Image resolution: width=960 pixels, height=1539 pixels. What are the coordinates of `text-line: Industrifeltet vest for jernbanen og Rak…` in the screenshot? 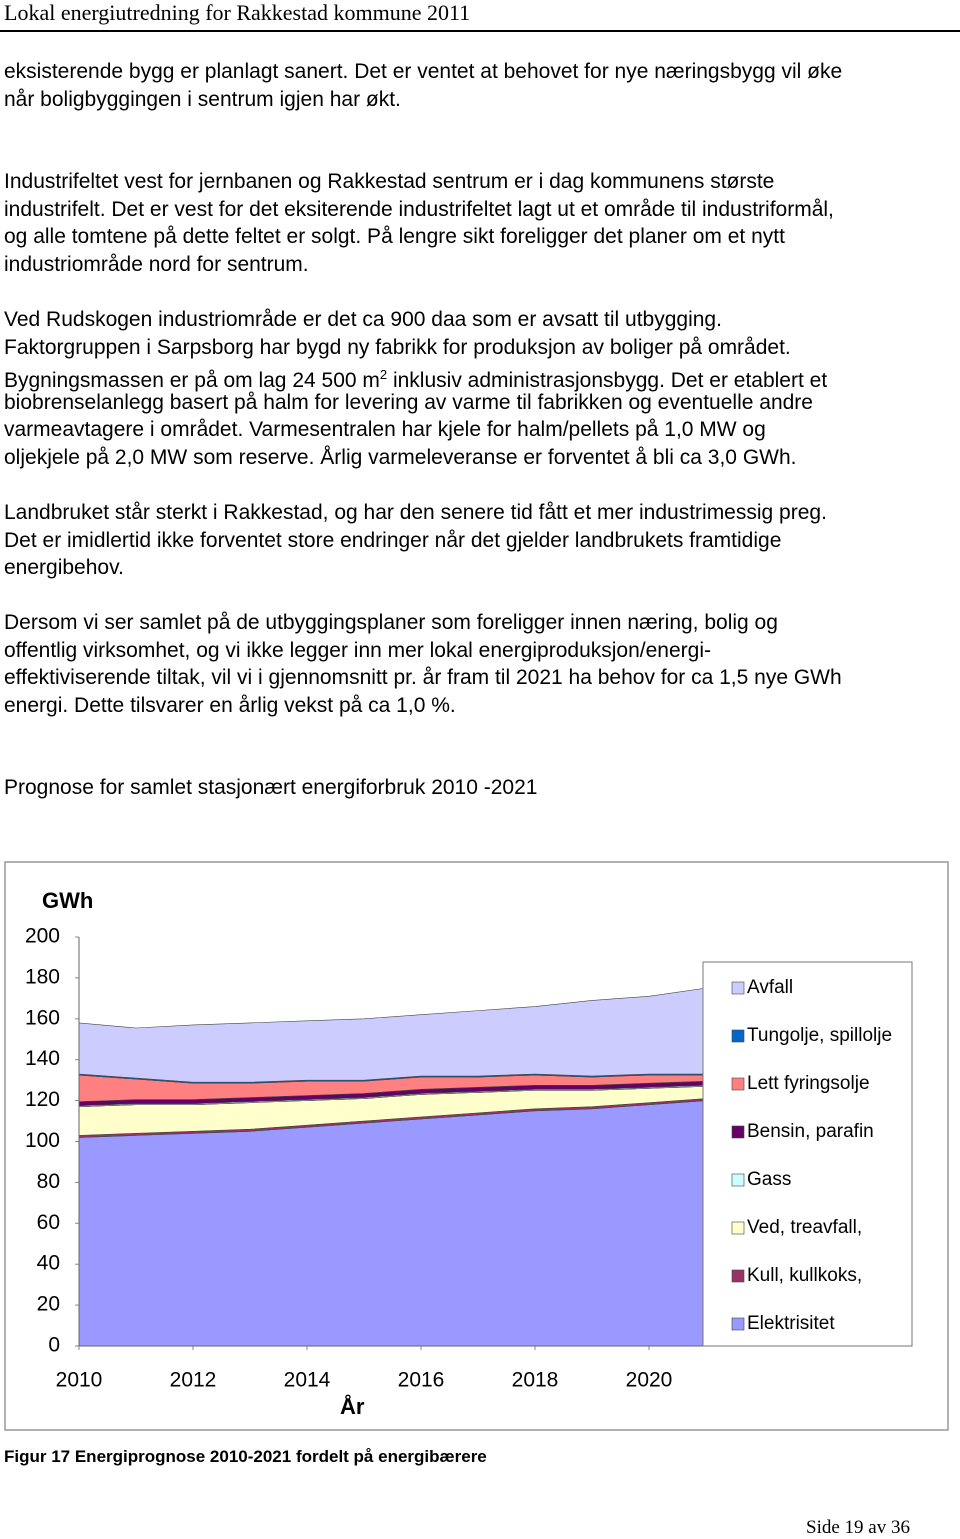 It's located at (389, 181).